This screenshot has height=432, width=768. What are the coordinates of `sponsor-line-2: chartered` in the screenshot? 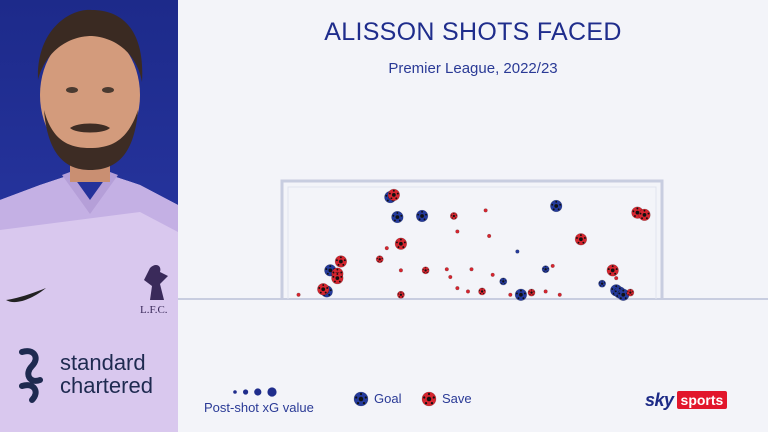 It's located at (106, 385).